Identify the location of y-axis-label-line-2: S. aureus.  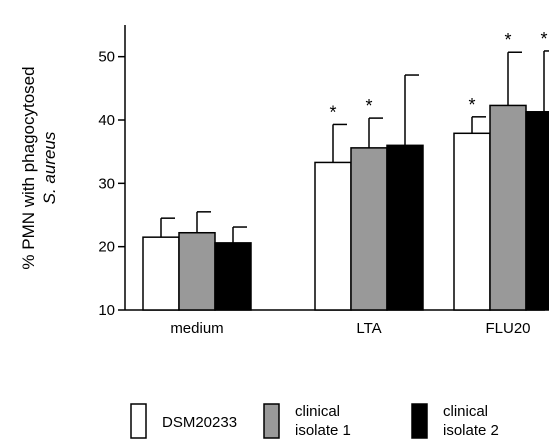
(49, 167).